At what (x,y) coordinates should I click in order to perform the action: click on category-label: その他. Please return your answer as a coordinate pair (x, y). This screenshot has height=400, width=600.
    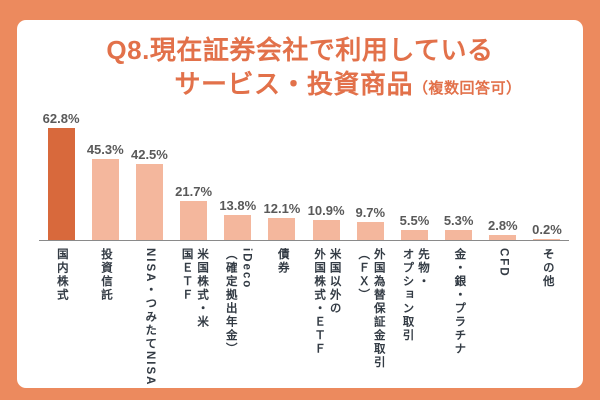
    Looking at the image, I should click on (547, 268).